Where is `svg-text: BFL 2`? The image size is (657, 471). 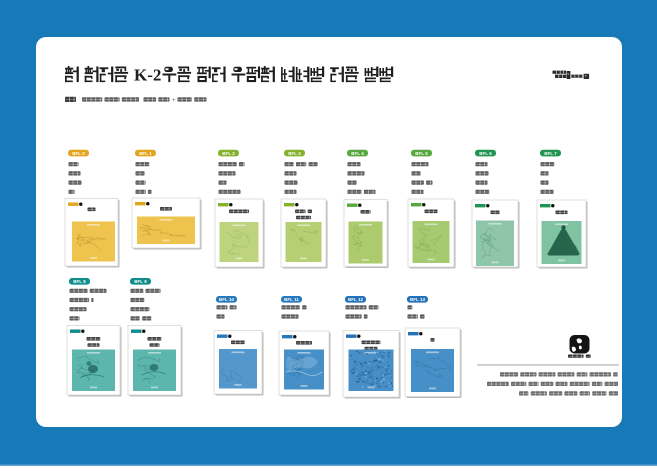 svg-text: BFL 2 is located at coordinates (228, 153).